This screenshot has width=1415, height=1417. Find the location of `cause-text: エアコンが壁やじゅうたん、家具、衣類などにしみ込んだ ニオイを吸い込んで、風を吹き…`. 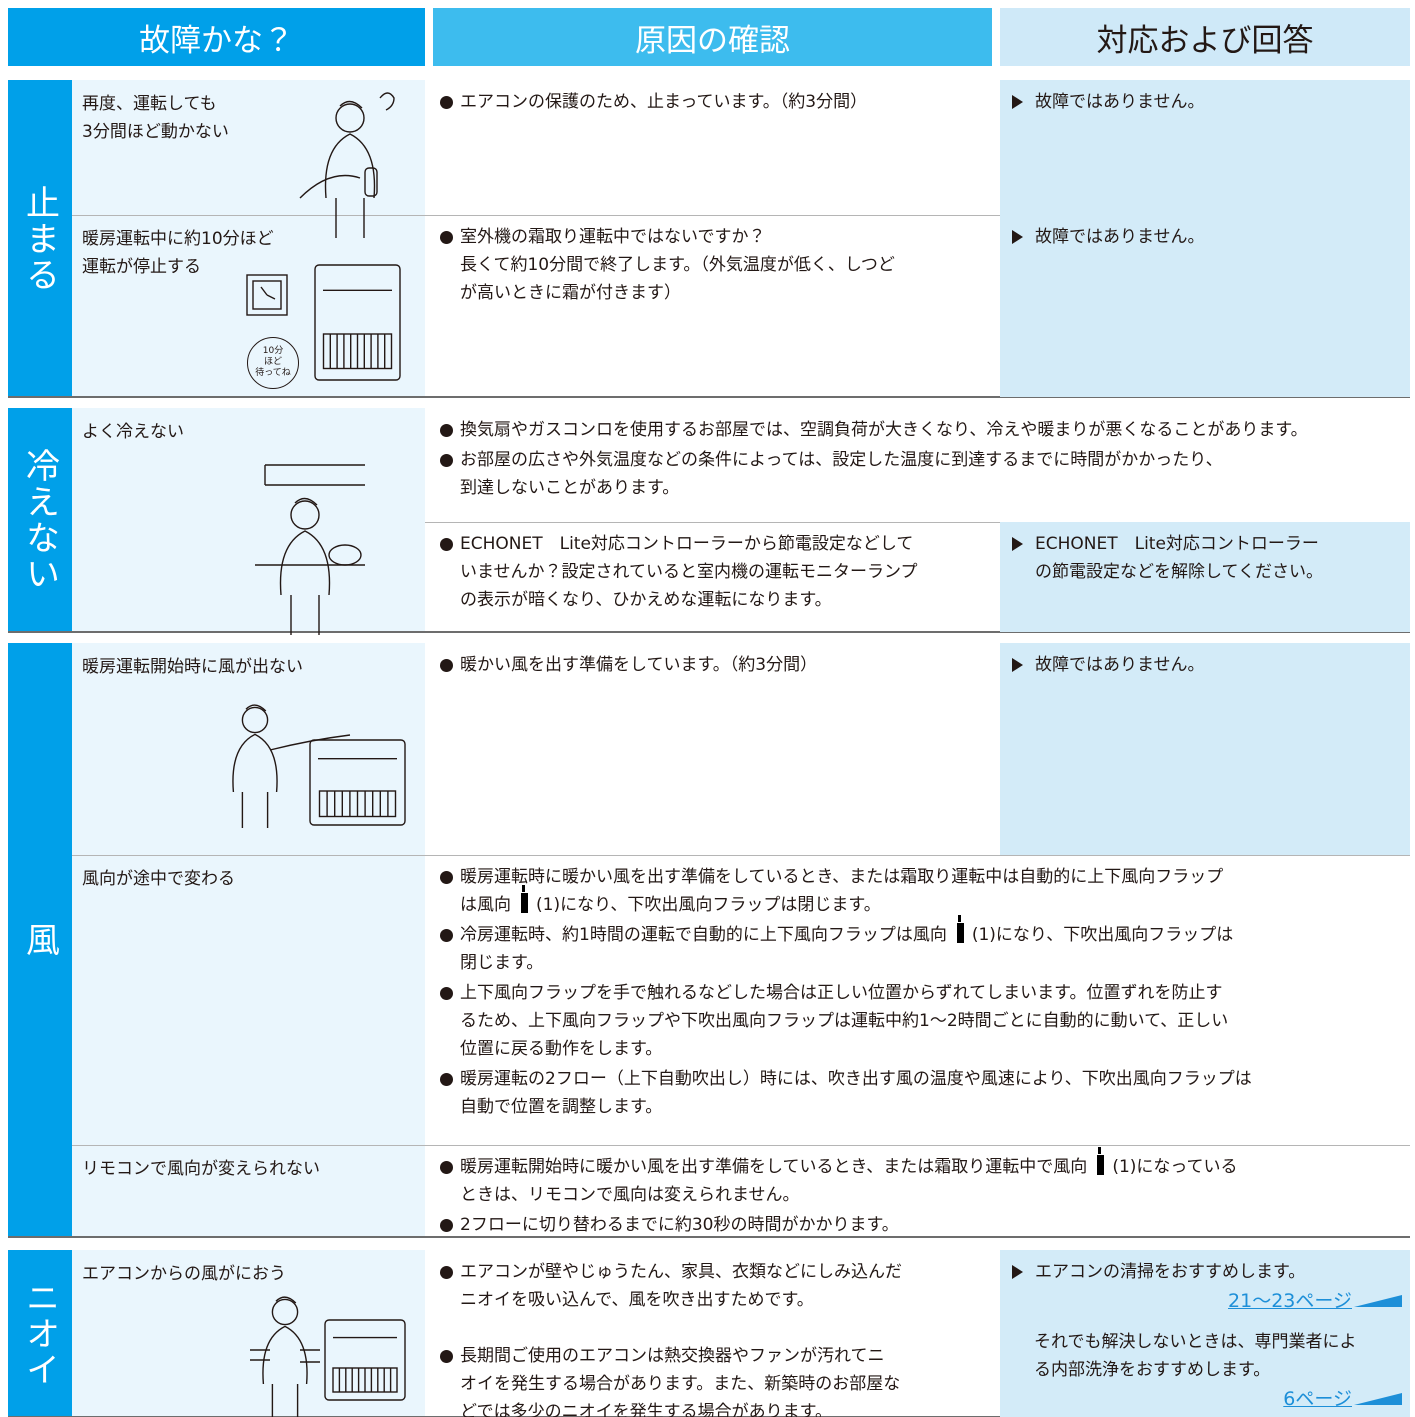

cause-text: エアコンが壁やじゅうたん、家具、衣類などにしみ込んだ ニオイを吸い込んで、風を吹き… is located at coordinates (681, 1286).